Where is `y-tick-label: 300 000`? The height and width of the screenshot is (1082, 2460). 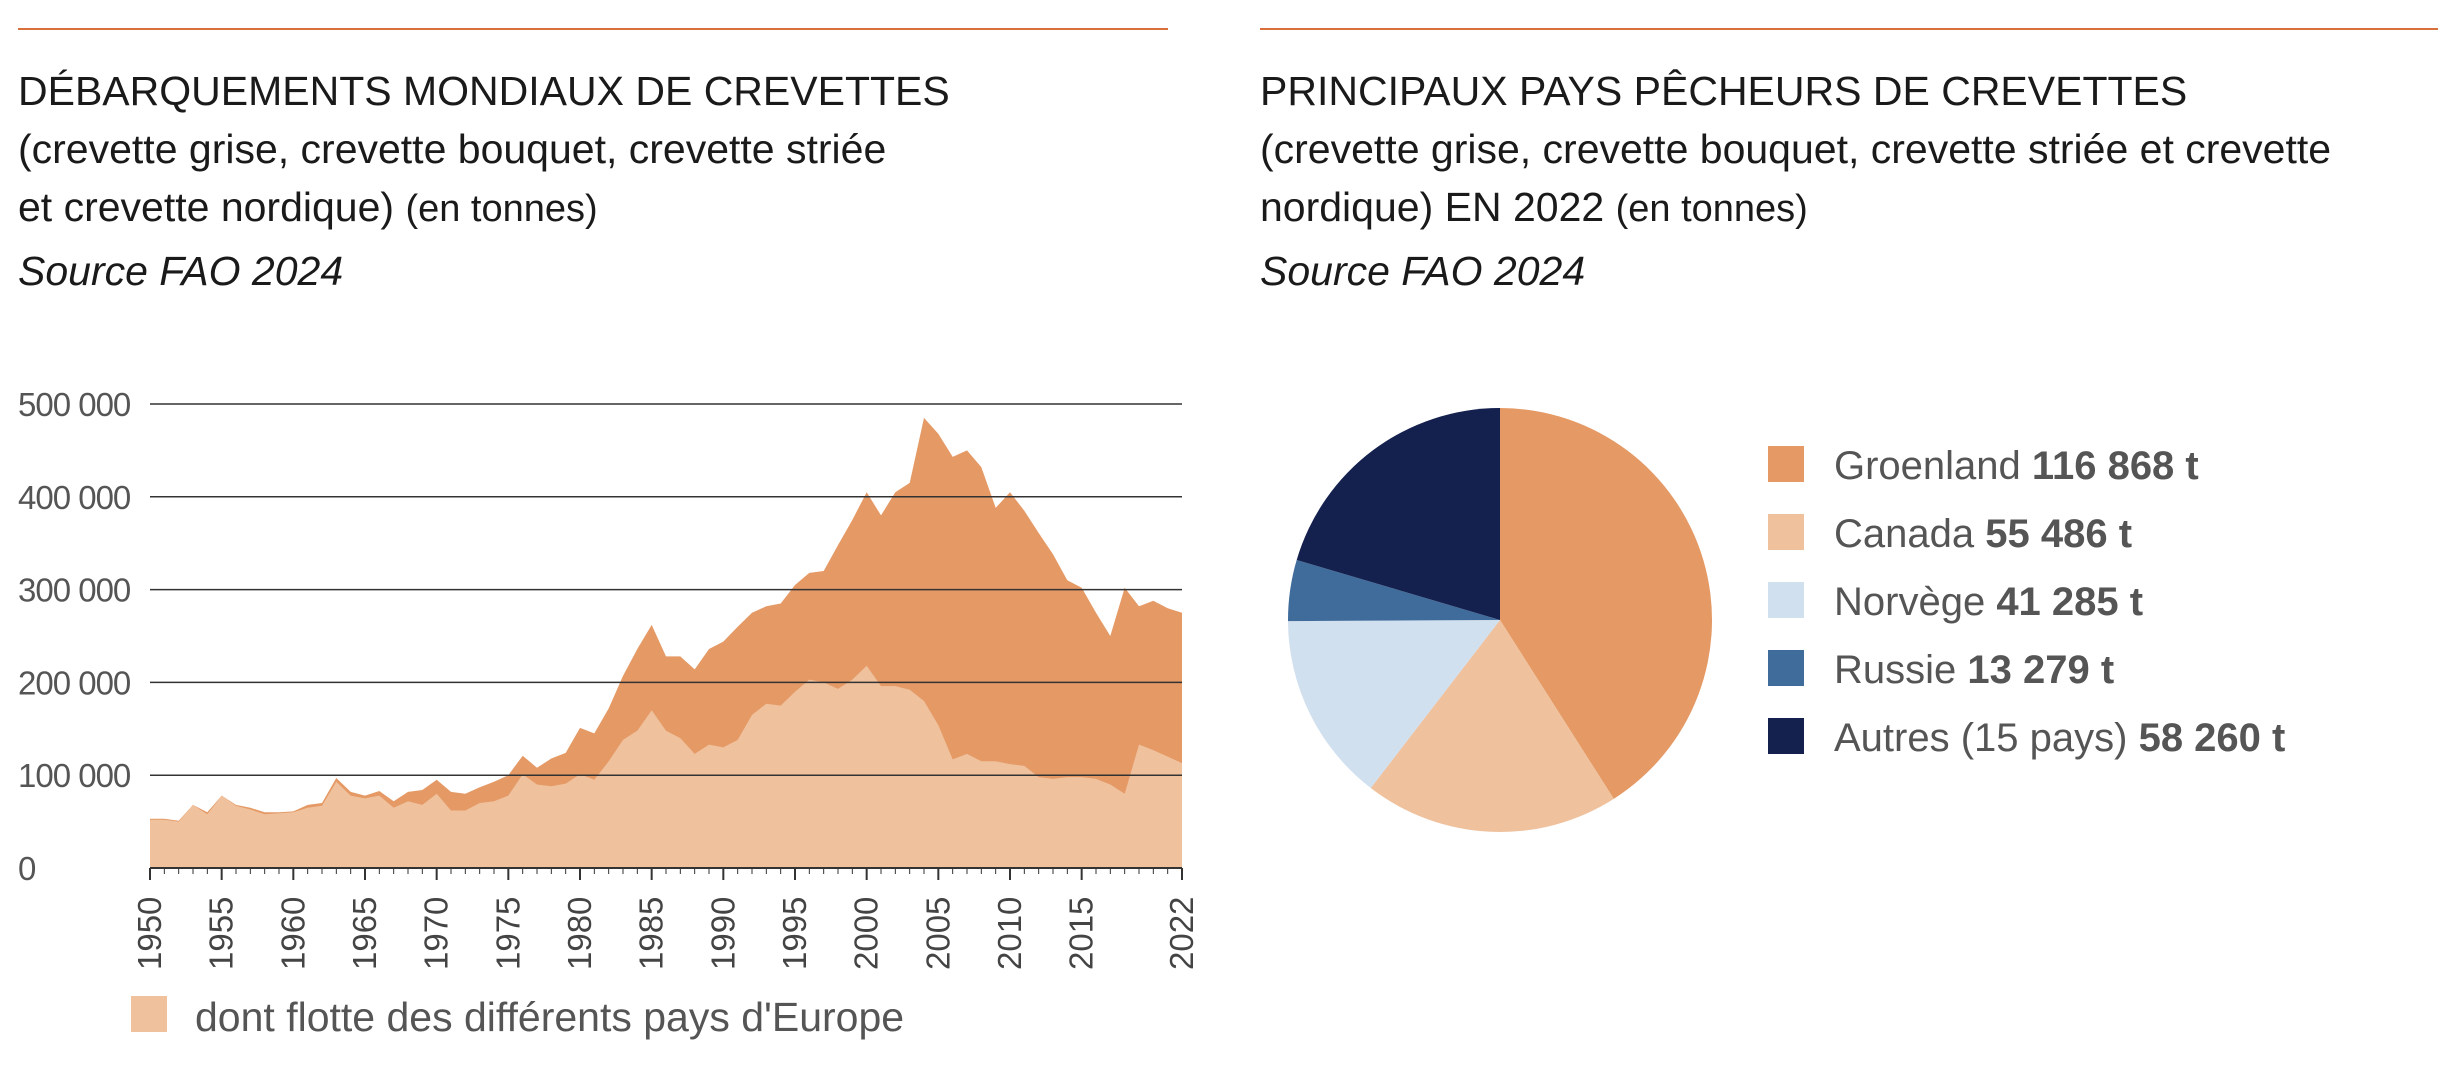
y-tick-label: 300 000 is located at coordinates (74, 590).